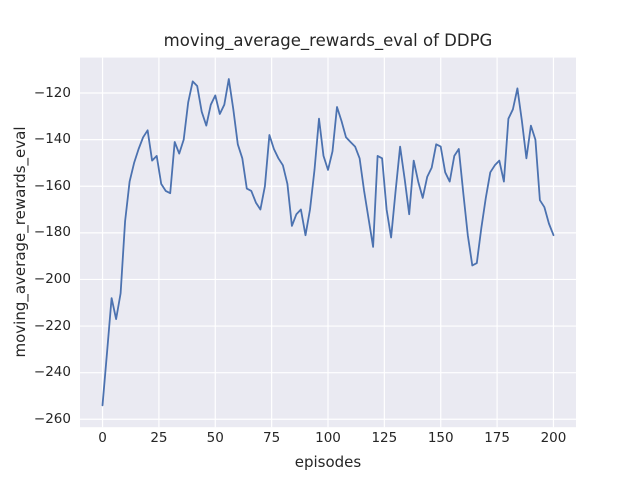  What do you see at coordinates (52, 232) in the screenshot?
I see `y-tick-label: −180` at bounding box center [52, 232].